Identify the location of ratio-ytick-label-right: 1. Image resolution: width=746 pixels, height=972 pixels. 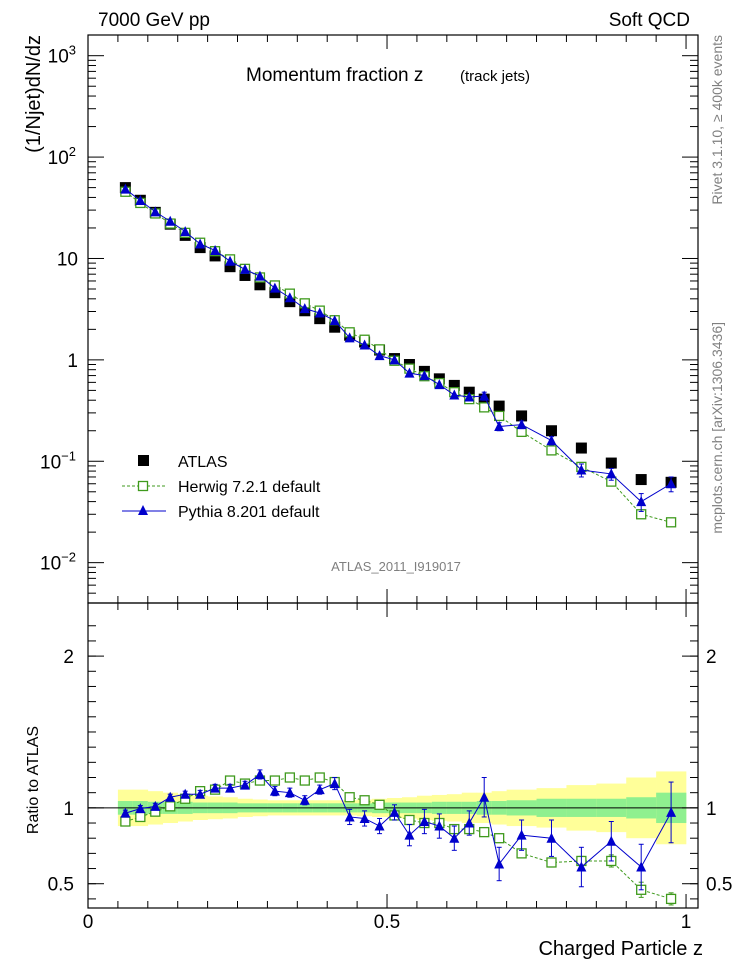
(711, 809).